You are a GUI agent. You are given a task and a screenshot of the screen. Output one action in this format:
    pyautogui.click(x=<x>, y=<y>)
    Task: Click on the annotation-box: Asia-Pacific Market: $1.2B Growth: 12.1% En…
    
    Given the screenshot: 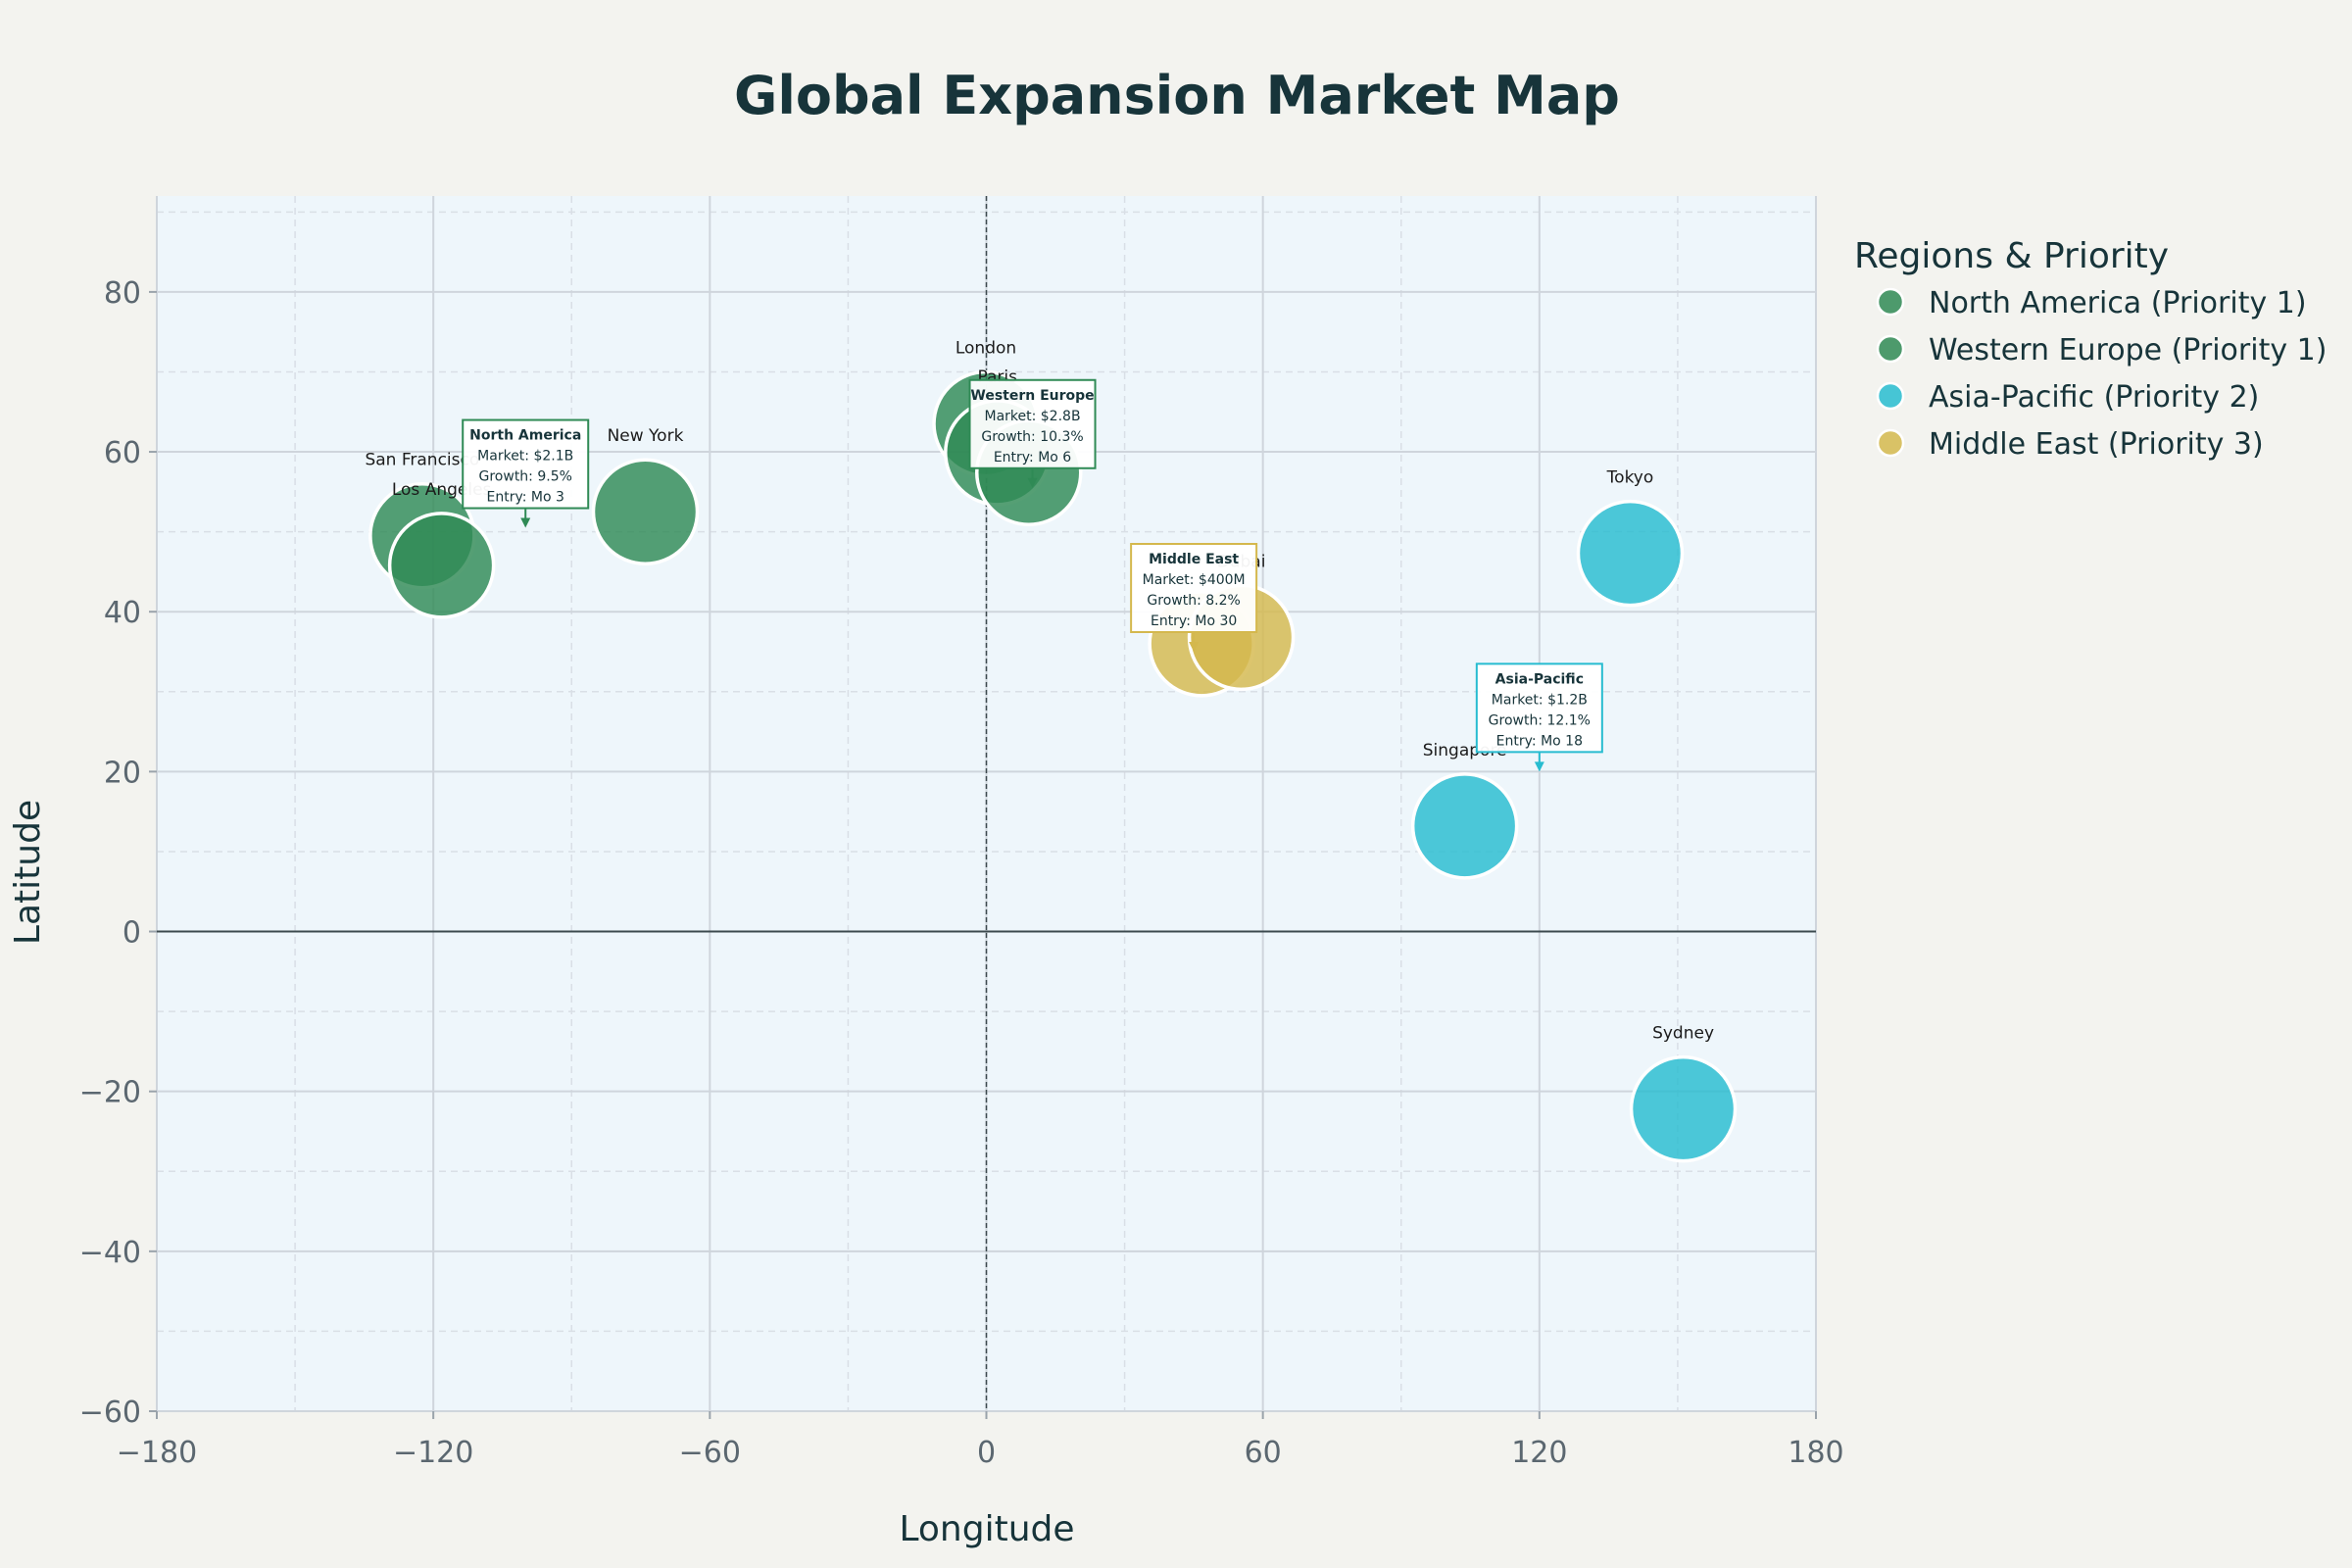 What is the action you would take?
    pyautogui.click(x=1539, y=717)
    